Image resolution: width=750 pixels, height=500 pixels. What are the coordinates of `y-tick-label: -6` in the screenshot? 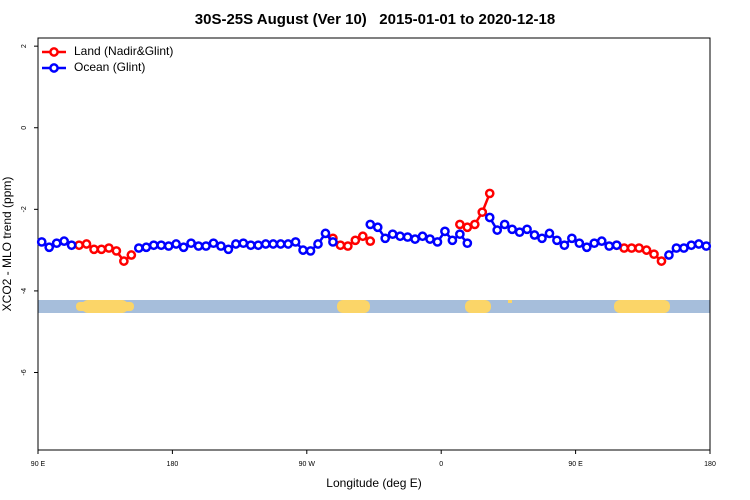 It's located at (24, 372).